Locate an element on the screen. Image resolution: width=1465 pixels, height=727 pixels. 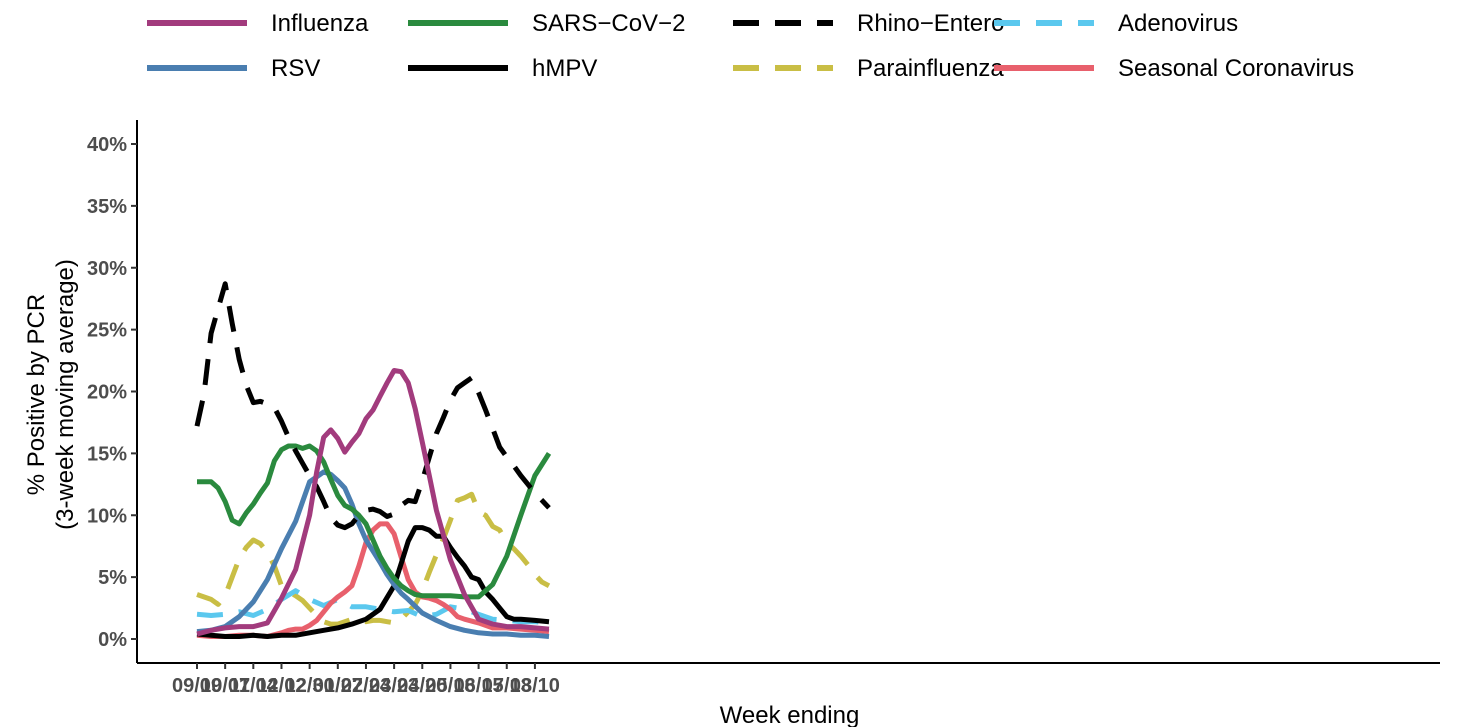
x-tick-label: 08/10 is located at coordinates (535, 686).